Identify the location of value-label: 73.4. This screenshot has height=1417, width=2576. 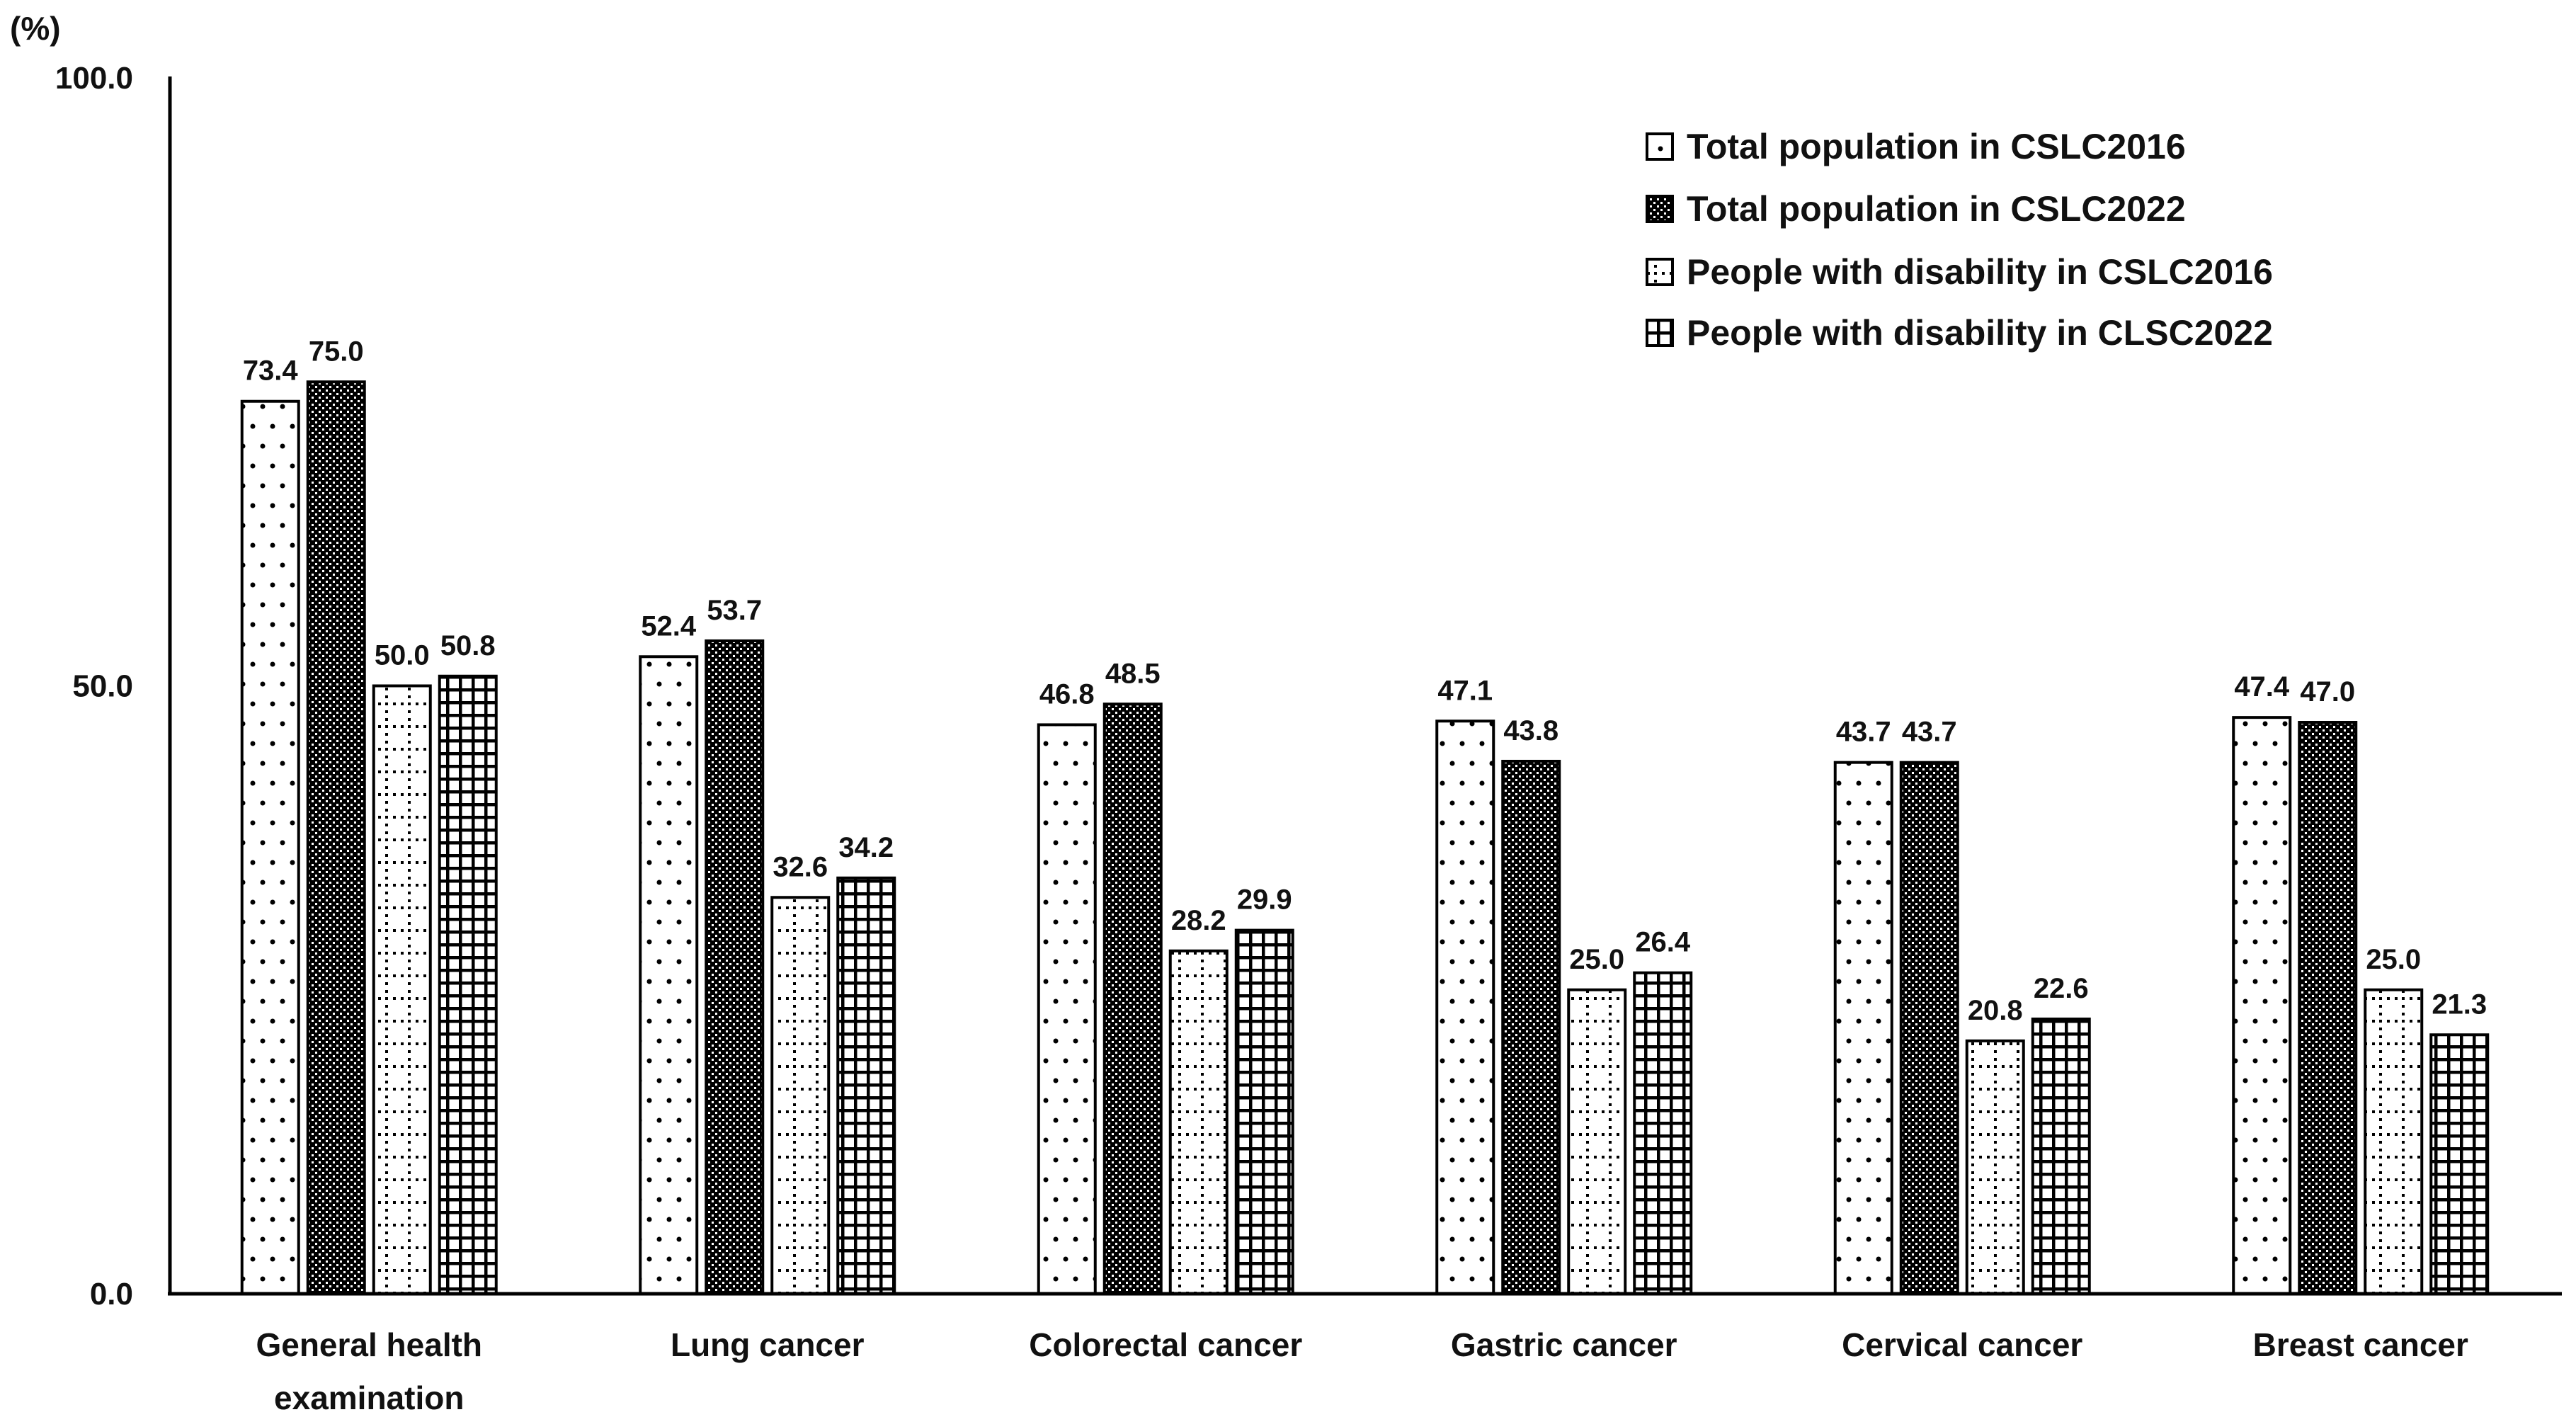
(271, 371).